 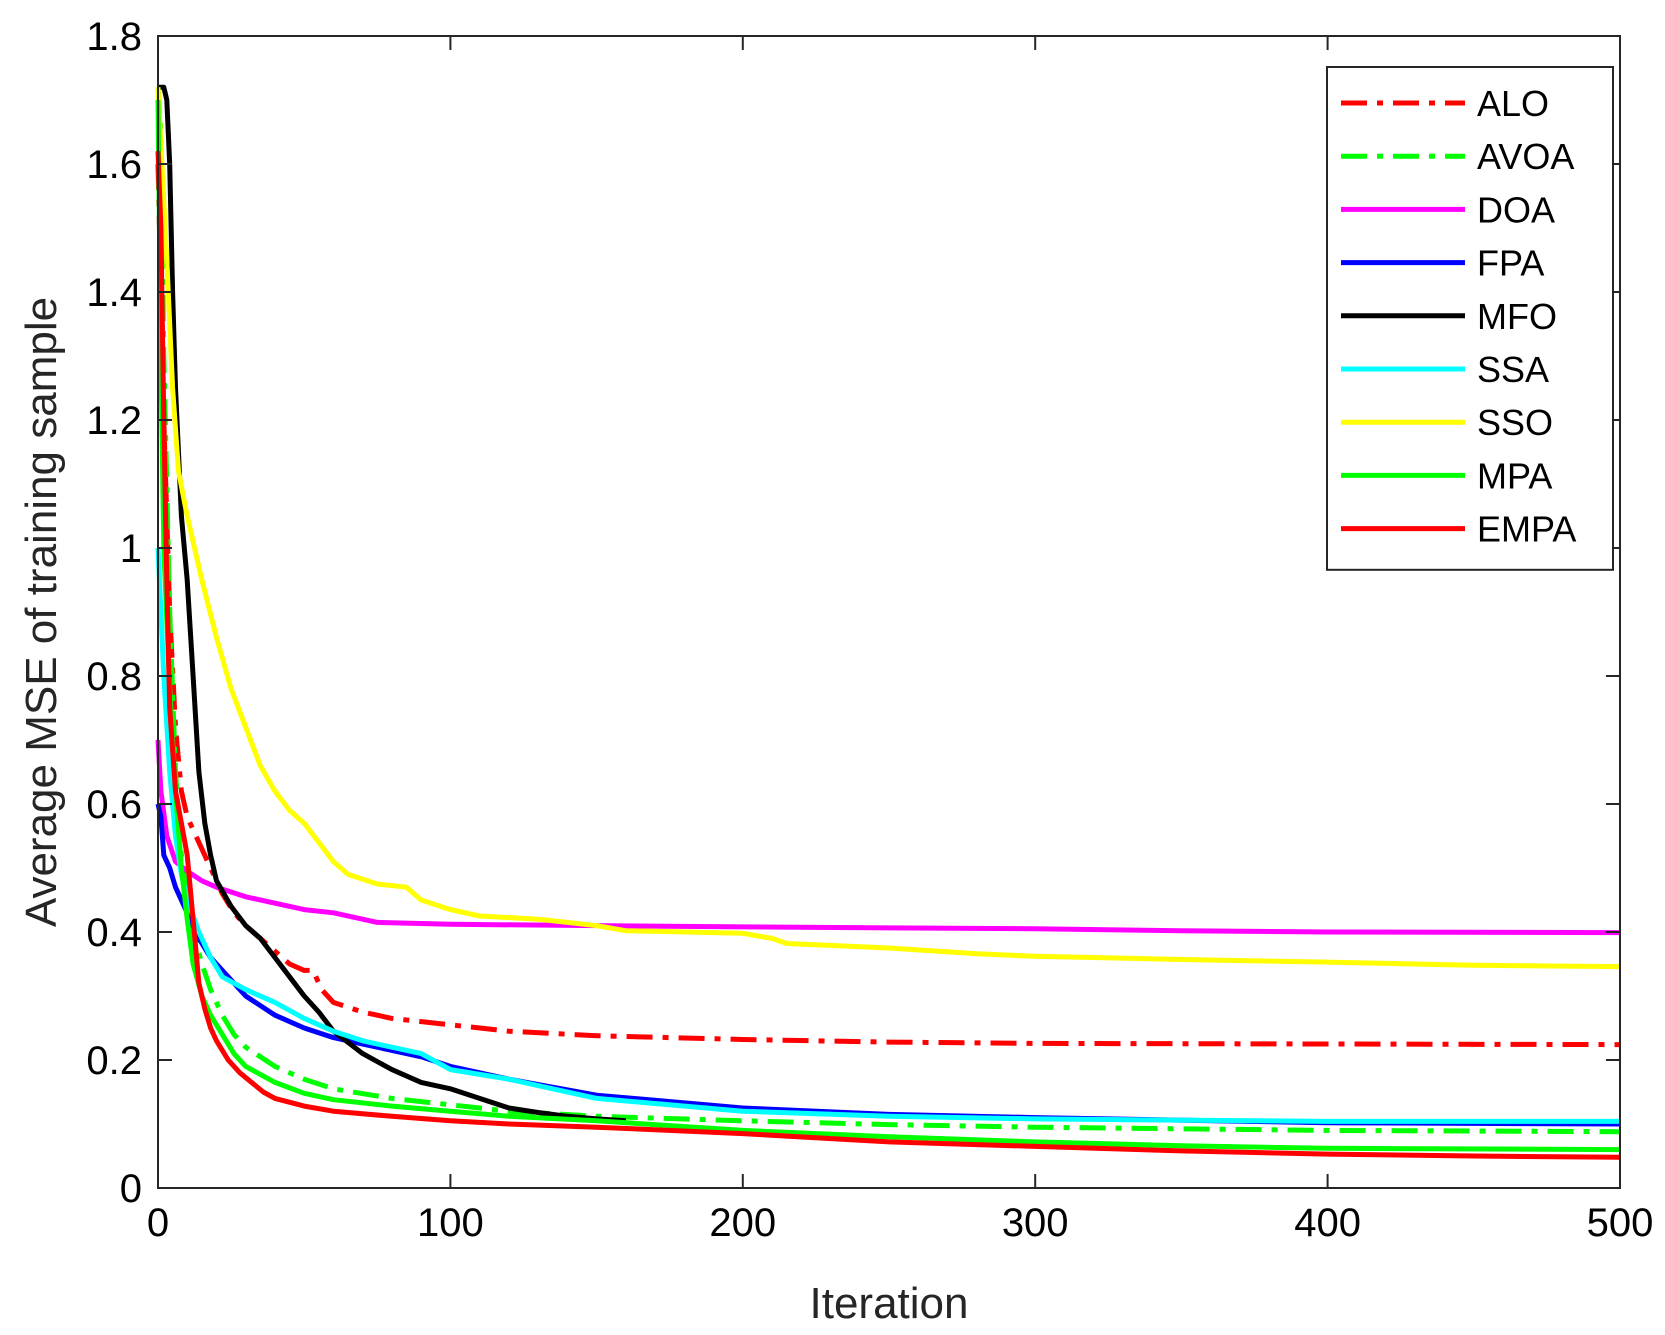 What do you see at coordinates (1513, 103) in the screenshot?
I see `legend-label-alo: ALO` at bounding box center [1513, 103].